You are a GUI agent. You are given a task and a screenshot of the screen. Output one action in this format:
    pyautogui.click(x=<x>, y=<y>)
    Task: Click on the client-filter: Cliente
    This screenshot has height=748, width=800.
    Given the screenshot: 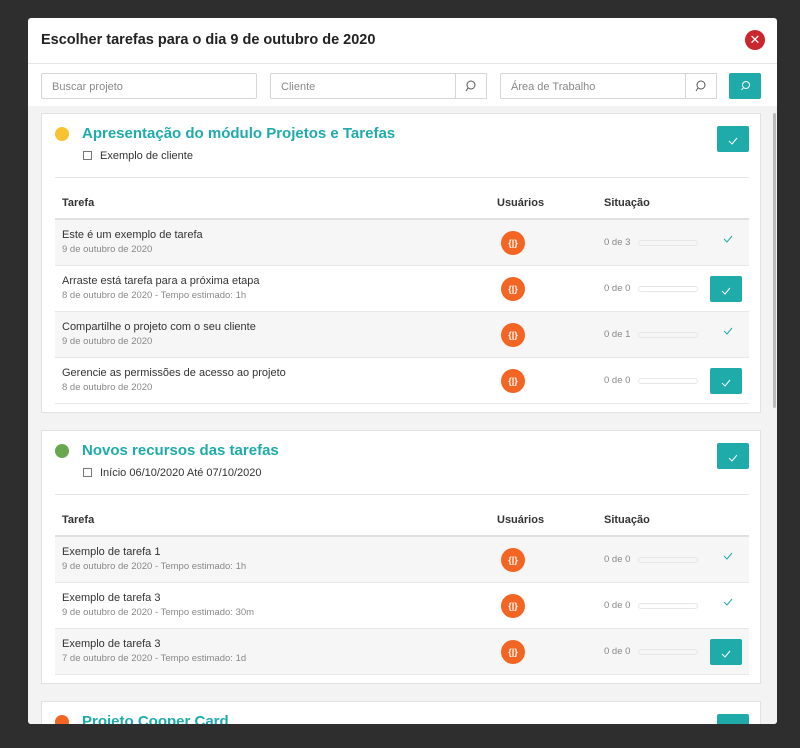 What is the action you would take?
    pyautogui.click(x=363, y=86)
    